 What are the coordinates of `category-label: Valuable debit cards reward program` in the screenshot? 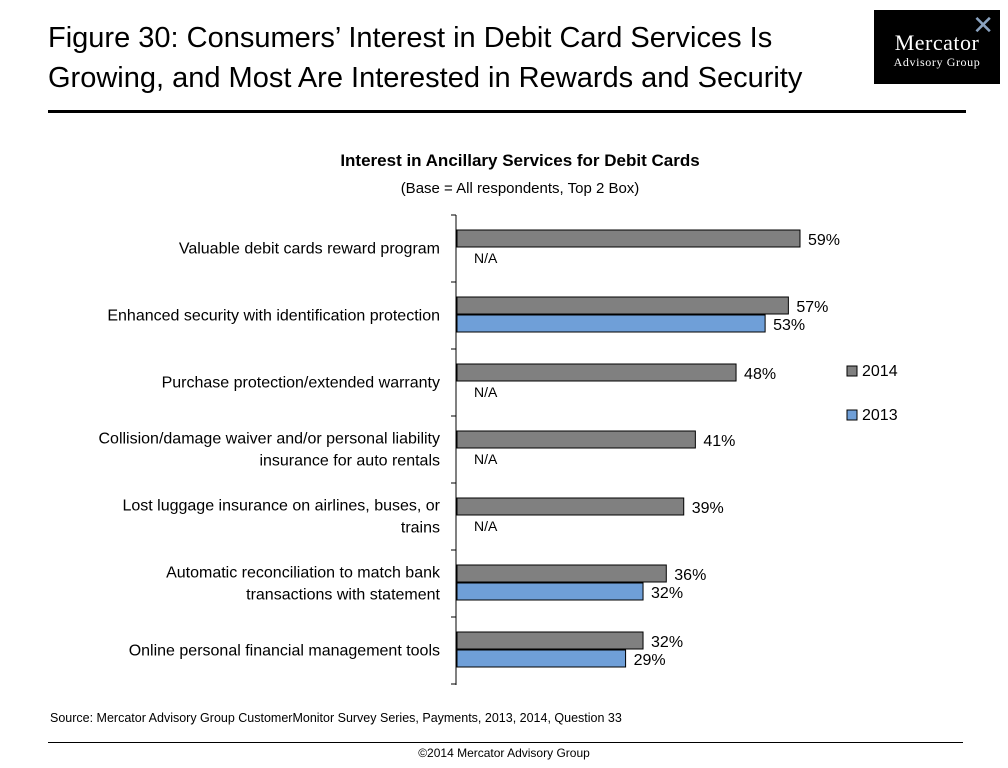 It's located at (309, 249).